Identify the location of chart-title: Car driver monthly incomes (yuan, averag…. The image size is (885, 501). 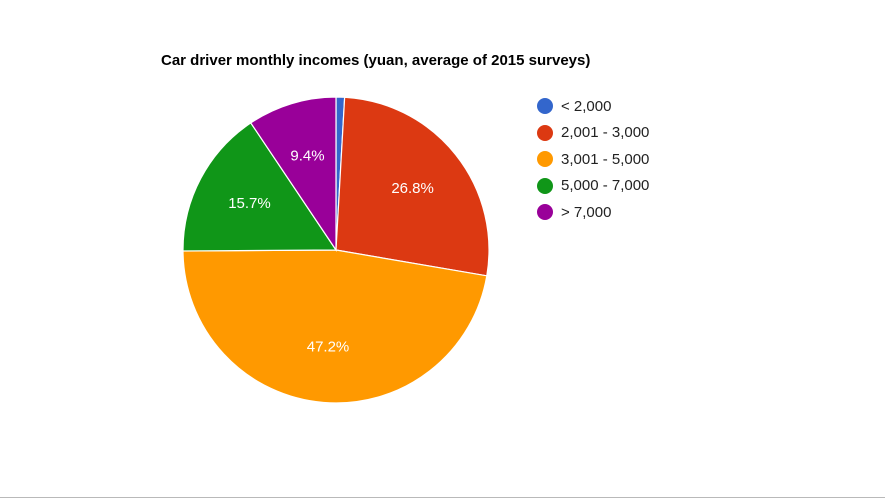
(376, 60).